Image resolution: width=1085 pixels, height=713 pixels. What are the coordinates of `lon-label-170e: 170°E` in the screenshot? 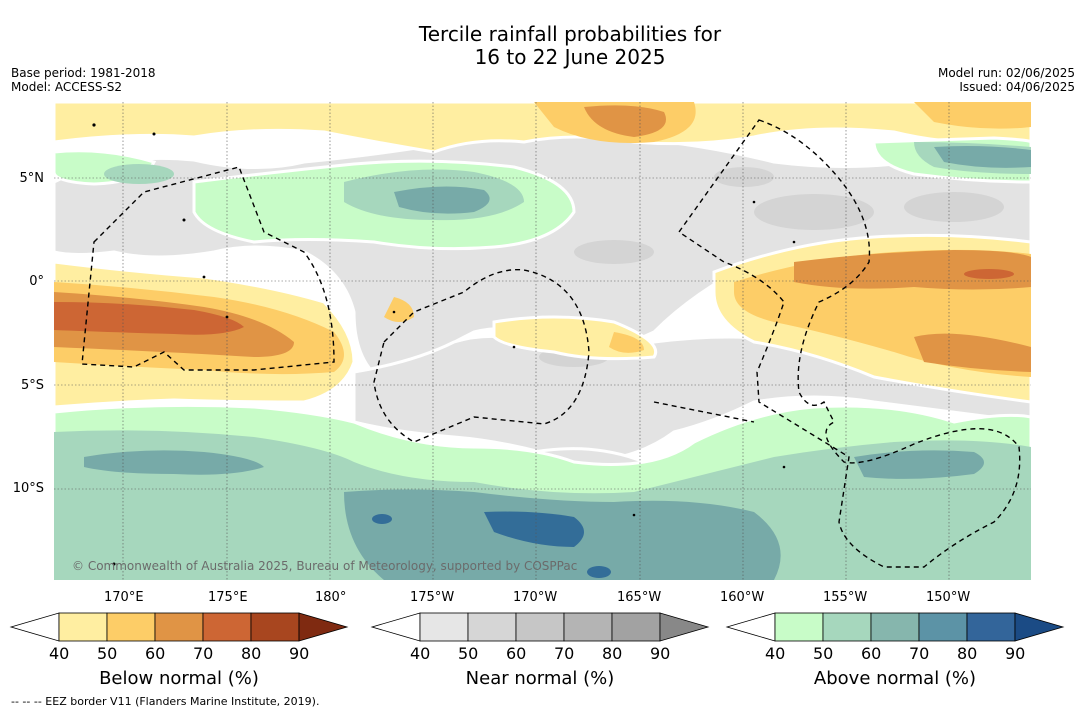 It's located at (124, 597).